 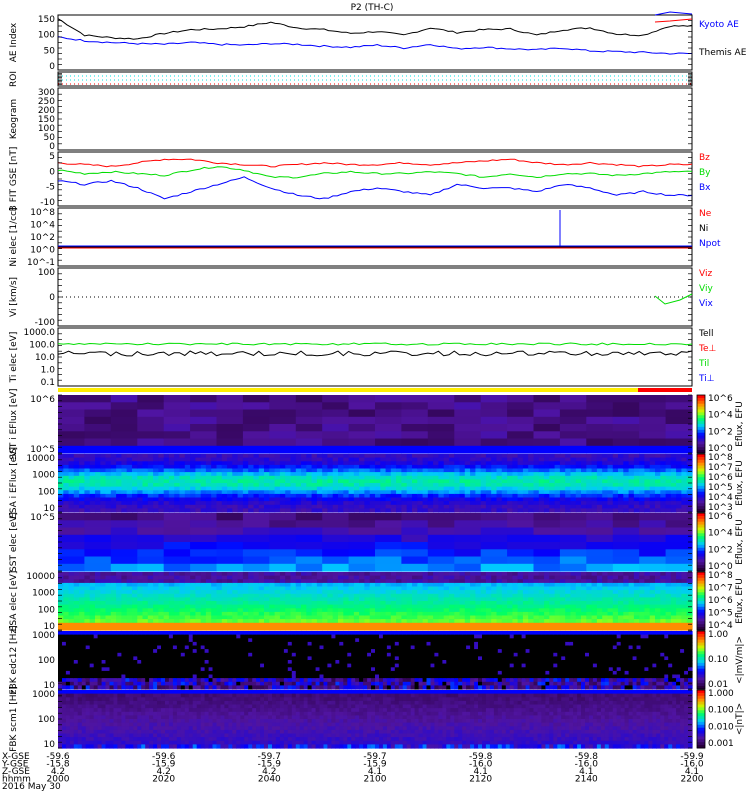 I want to click on legend-npot: Npot, so click(x=710, y=244).